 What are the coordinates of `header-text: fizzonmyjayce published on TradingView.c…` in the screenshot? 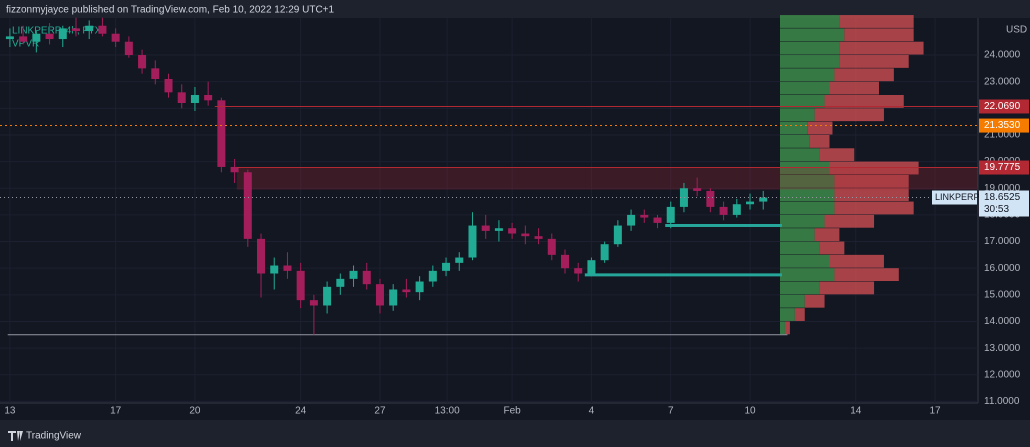 It's located at (170, 10).